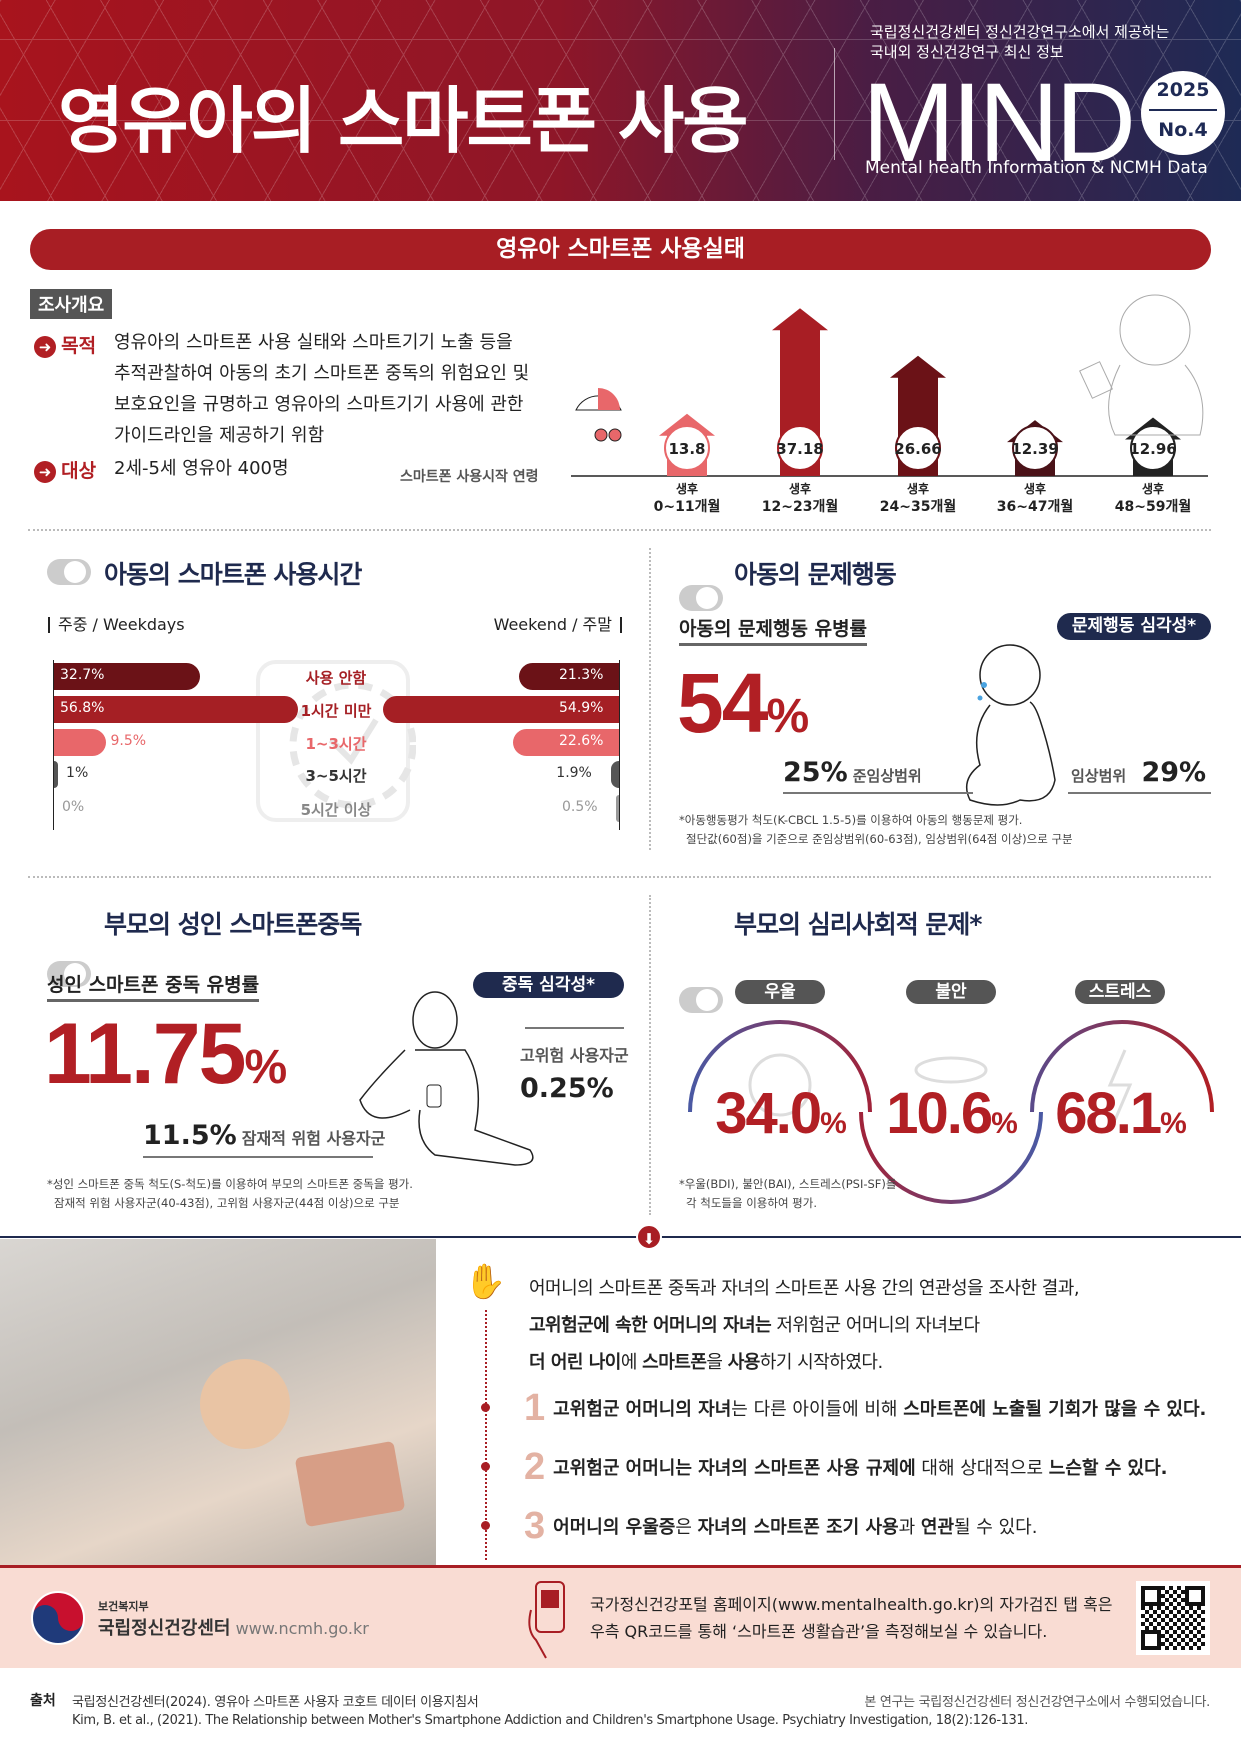 The height and width of the screenshot is (1754, 1241). Describe the element at coordinates (567, 1088) in the screenshot. I see `high-risk-value: 0.25%` at that location.